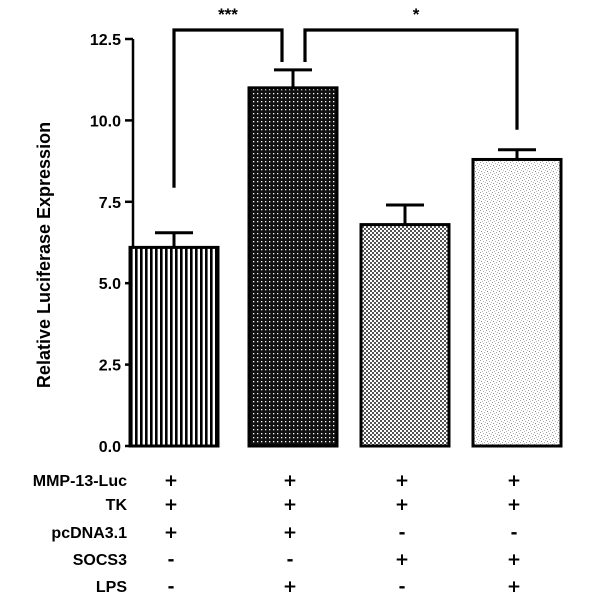  Describe the element at coordinates (402, 560) in the screenshot. I see `condition-sign-4-3: +` at that location.